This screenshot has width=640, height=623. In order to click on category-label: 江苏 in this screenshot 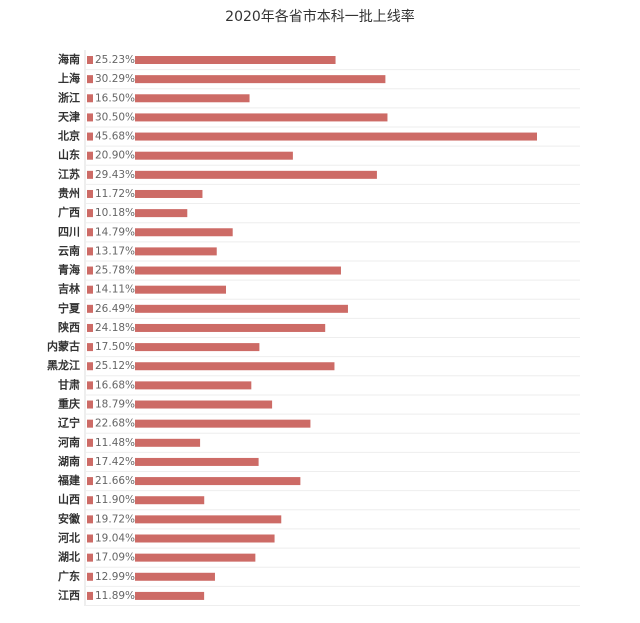, I will do `click(69, 174)`.